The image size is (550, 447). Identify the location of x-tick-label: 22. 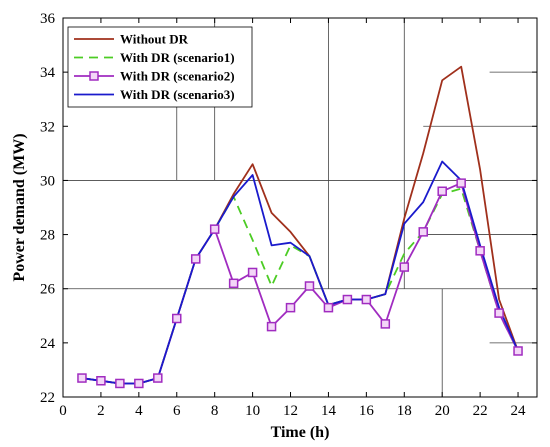
(480, 411).